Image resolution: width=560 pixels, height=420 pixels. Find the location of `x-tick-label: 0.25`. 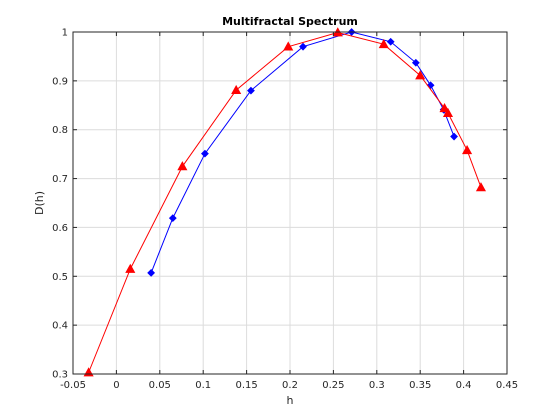

x-tick-label: 0.25 is located at coordinates (333, 385).